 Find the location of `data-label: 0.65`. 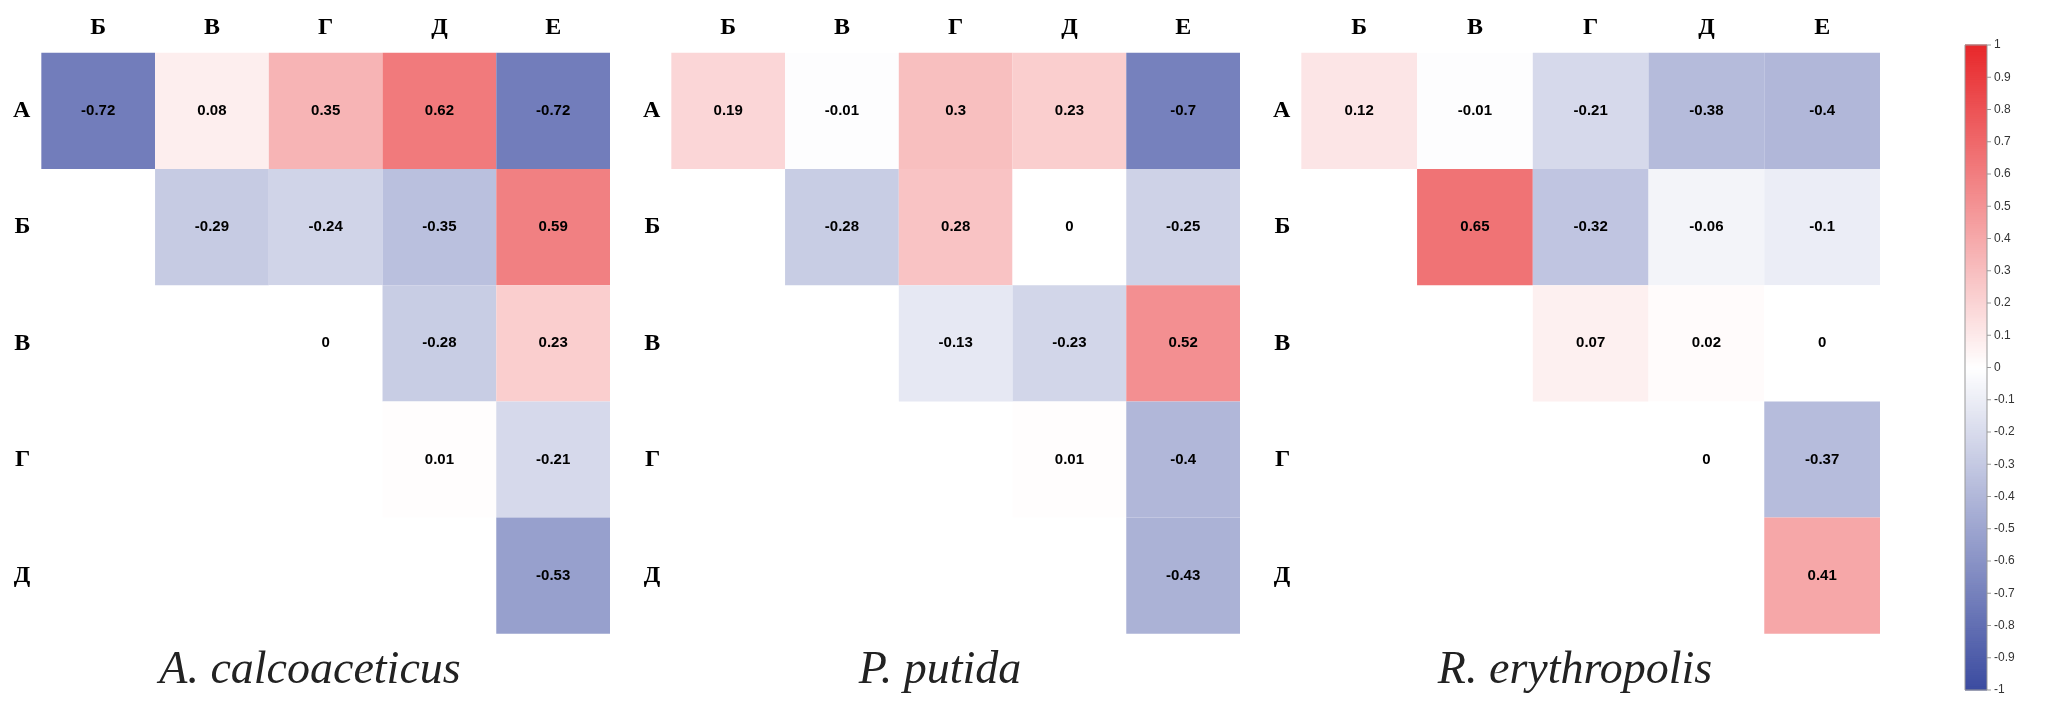

data-label: 0.65 is located at coordinates (1475, 226).